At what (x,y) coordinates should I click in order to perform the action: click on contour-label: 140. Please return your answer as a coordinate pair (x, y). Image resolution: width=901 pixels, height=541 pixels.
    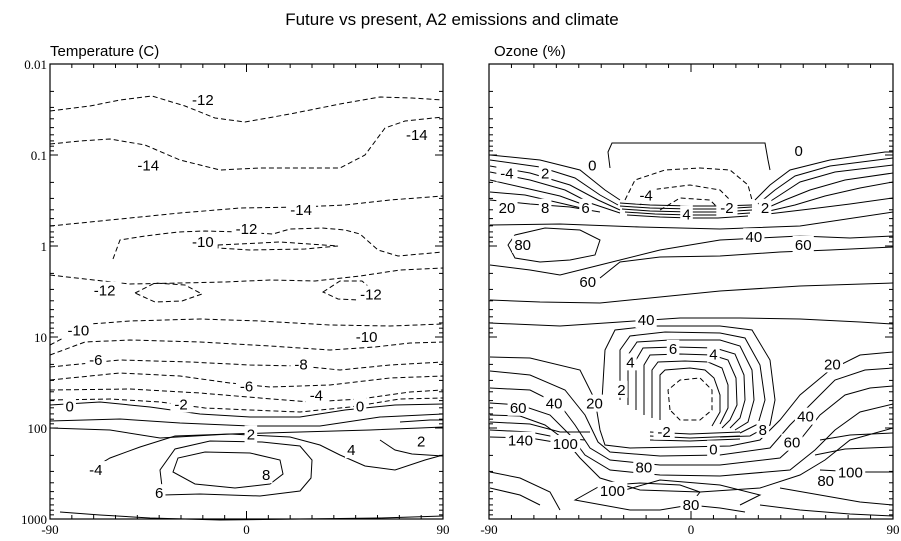
    Looking at the image, I should click on (520, 441).